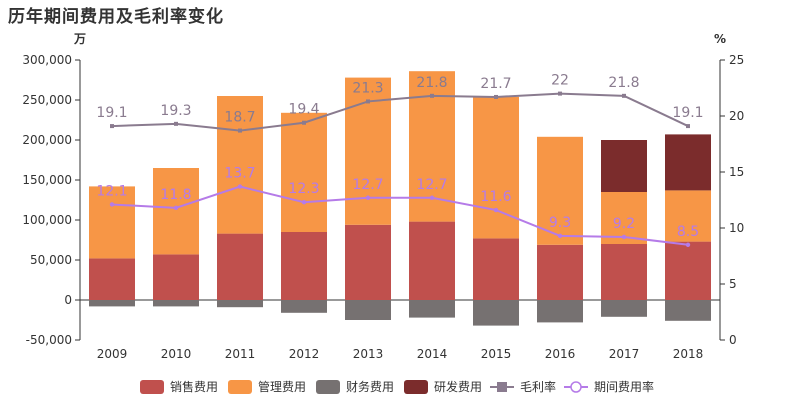  What do you see at coordinates (194, 386) in the screenshot?
I see `legend-label: 销售费用` at bounding box center [194, 386].